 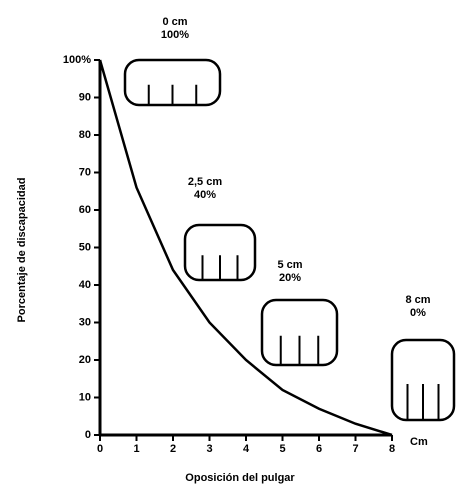 What do you see at coordinates (175, 35) in the screenshot?
I see `annotation: 100%` at bounding box center [175, 35].